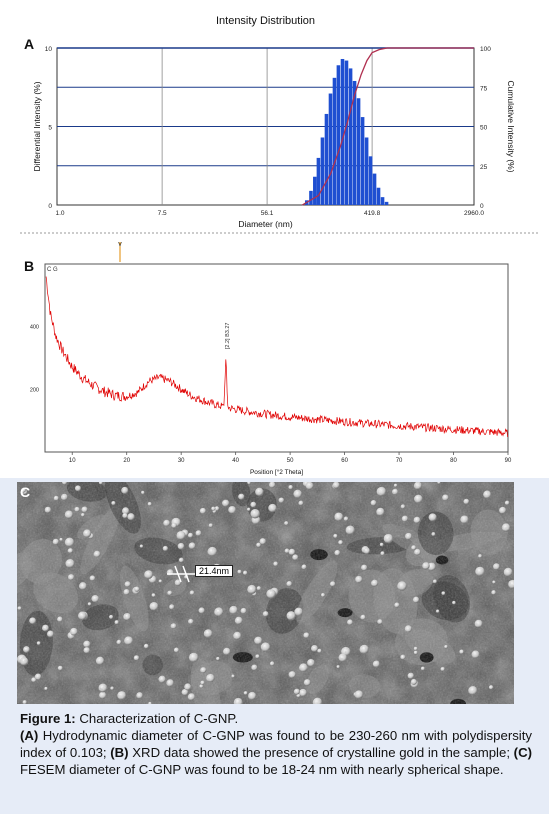  What do you see at coordinates (120, 244) in the screenshot?
I see `chart-b-marker-glyph: v` at bounding box center [120, 244].